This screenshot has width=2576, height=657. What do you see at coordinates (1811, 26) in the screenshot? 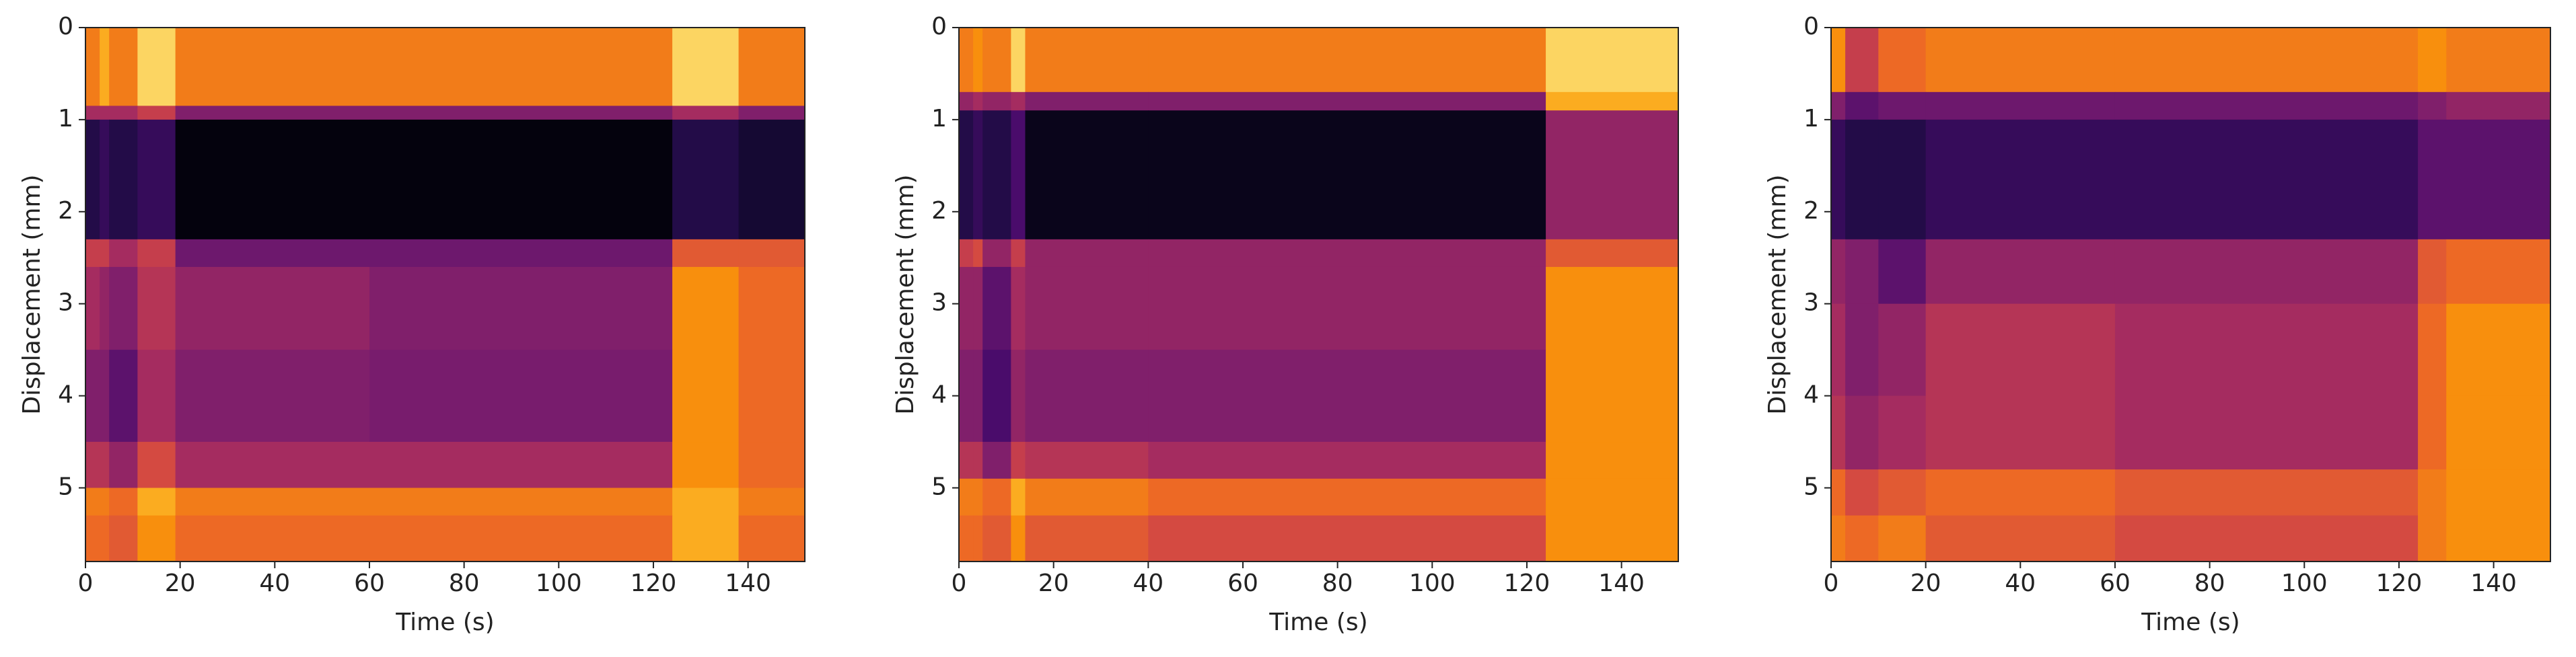
I see `y-tick-label: 0` at bounding box center [1811, 26].